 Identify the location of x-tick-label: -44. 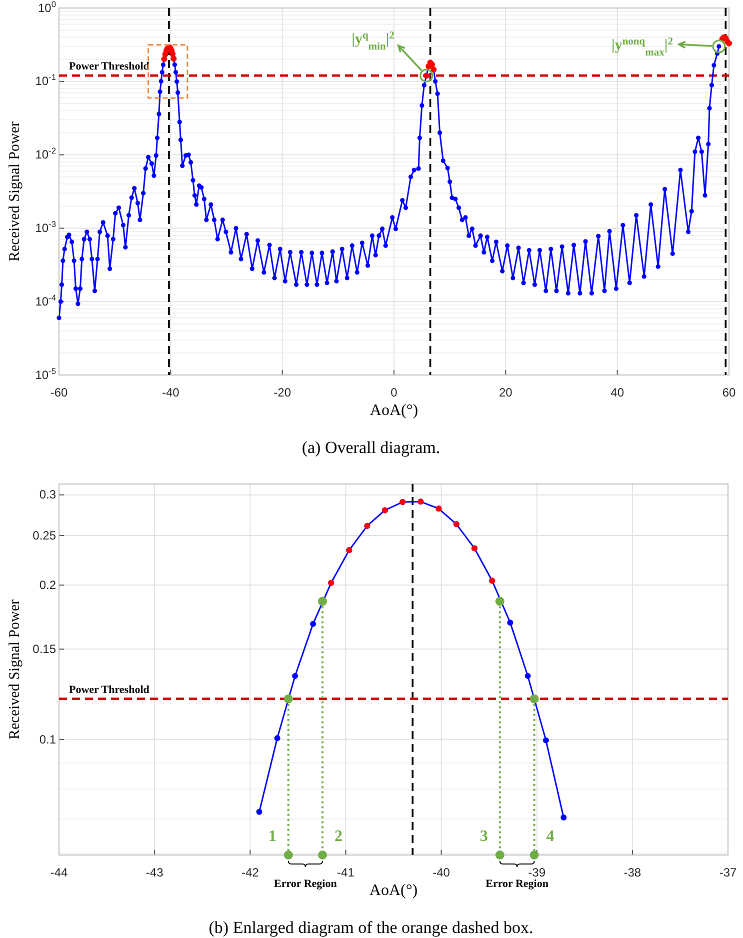
(59, 873).